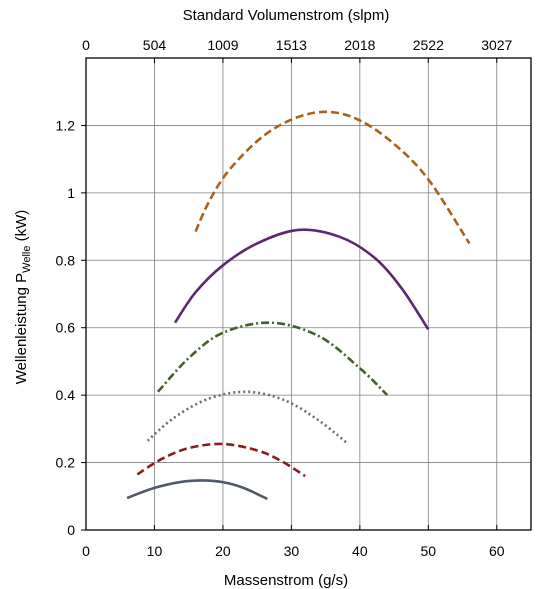 This screenshot has width=548, height=589. What do you see at coordinates (155, 45) in the screenshot?
I see `x2-tick-label: 504` at bounding box center [155, 45].